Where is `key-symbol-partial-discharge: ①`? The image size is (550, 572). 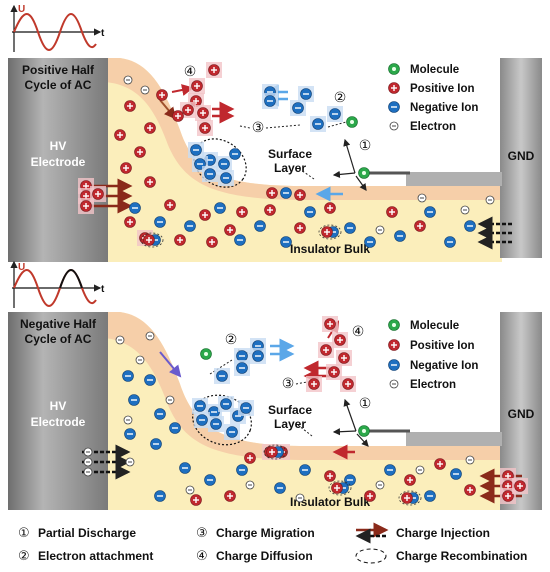 key-symbol-partial-discharge: ① is located at coordinates (24, 533).